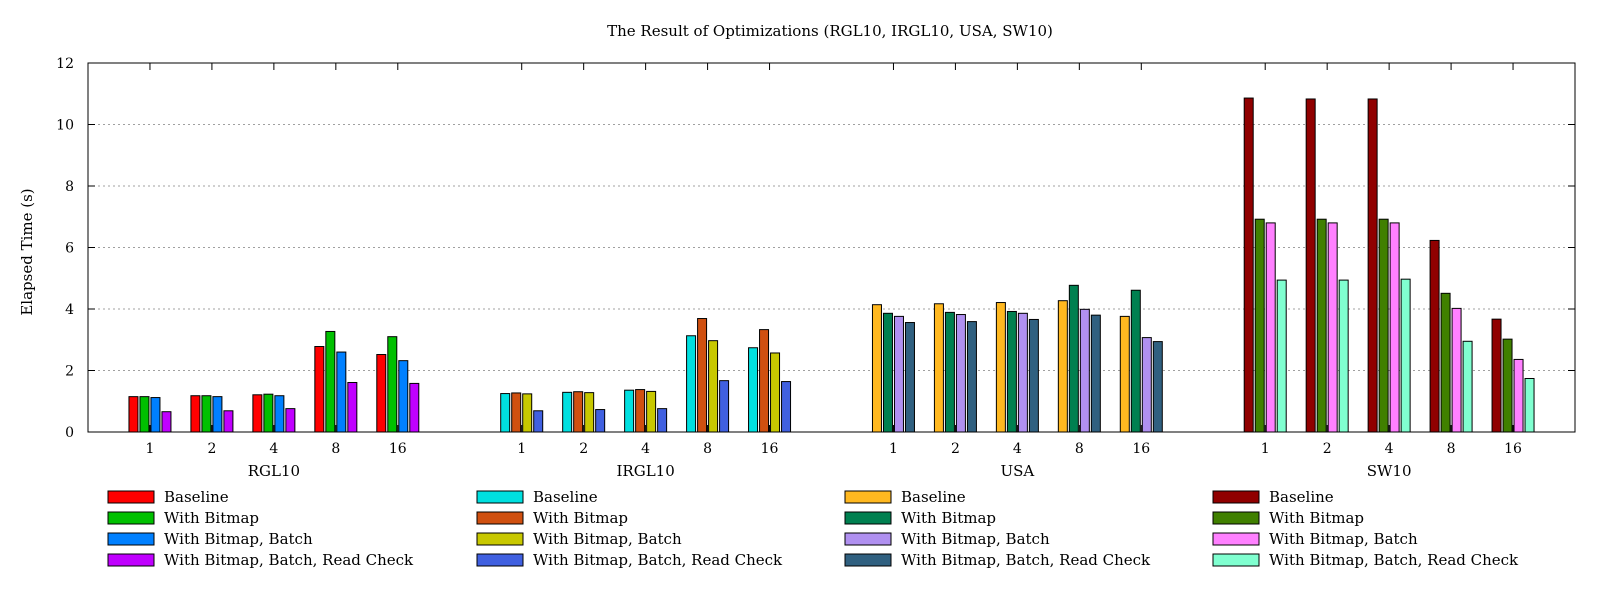 Image resolution: width=1600 pixels, height=600 pixels. What do you see at coordinates (65, 64) in the screenshot?
I see `y-tick-label: 12` at bounding box center [65, 64].